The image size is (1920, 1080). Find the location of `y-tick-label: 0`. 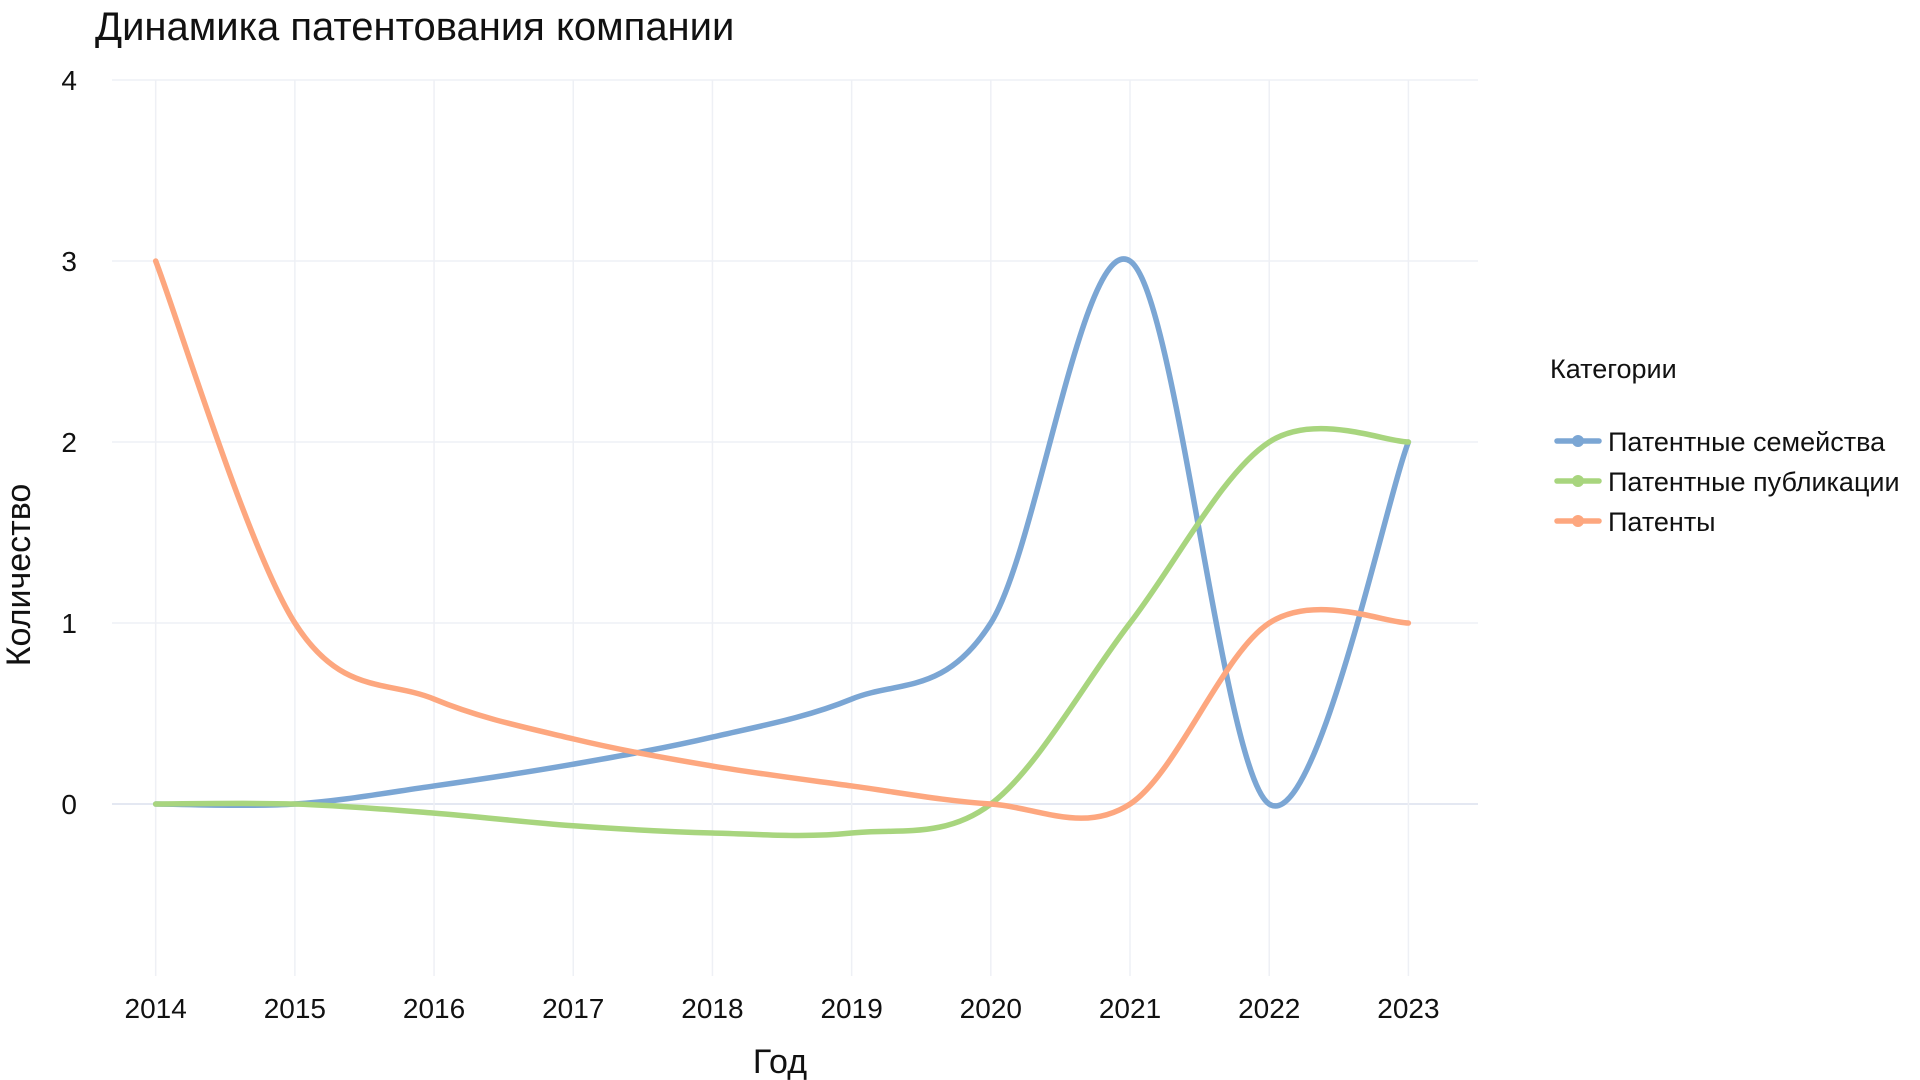

y-tick-label: 0 is located at coordinates (69, 804).